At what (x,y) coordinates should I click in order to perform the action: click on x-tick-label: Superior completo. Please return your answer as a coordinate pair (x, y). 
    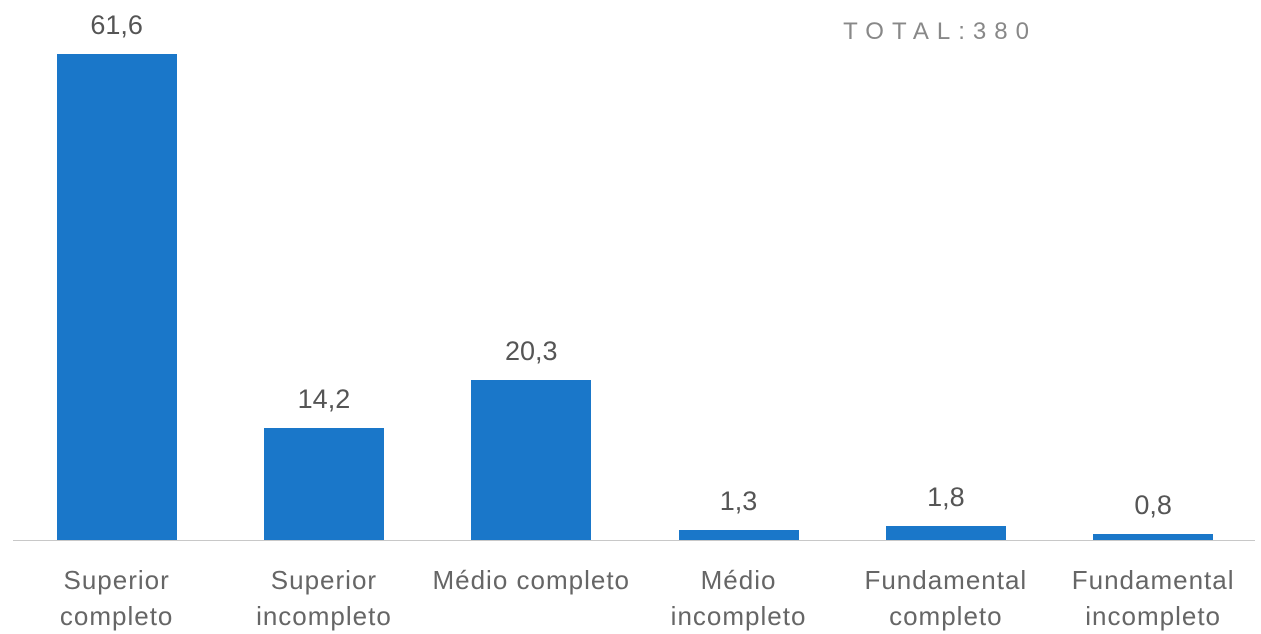
    Looking at the image, I should click on (116, 598).